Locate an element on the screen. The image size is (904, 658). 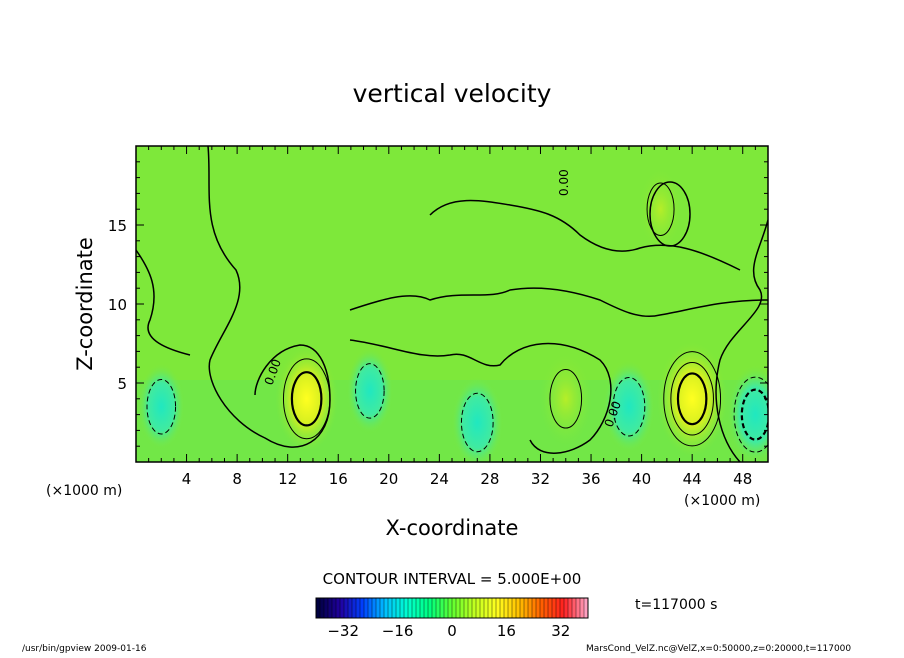
footer-left: /usr/bin/gpview 2009-01-16 is located at coordinates (84, 649).